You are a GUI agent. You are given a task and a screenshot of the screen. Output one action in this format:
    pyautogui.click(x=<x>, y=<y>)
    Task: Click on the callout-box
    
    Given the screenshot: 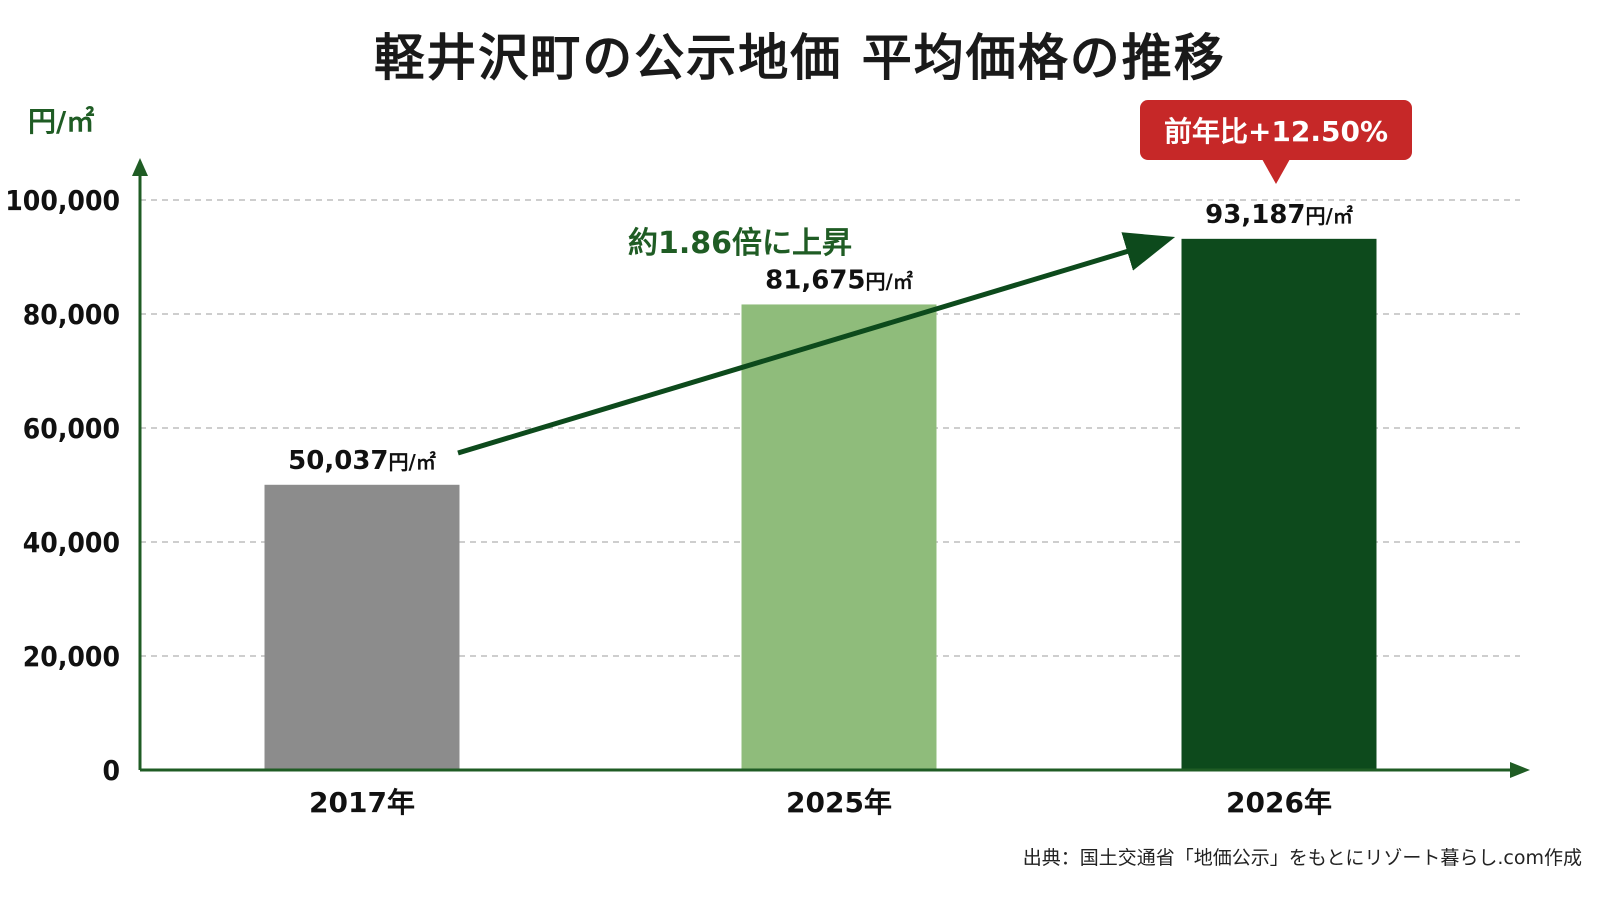 What is the action you would take?
    pyautogui.click(x=1276, y=130)
    